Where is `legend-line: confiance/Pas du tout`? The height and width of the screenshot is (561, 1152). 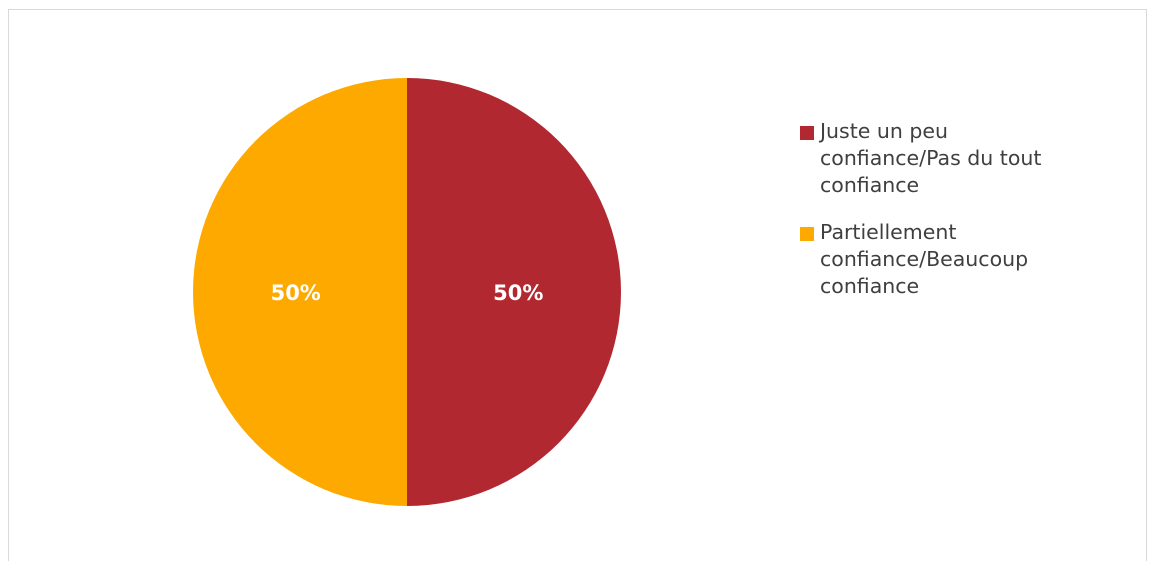 legend-line: confiance/Pas du tout is located at coordinates (931, 158).